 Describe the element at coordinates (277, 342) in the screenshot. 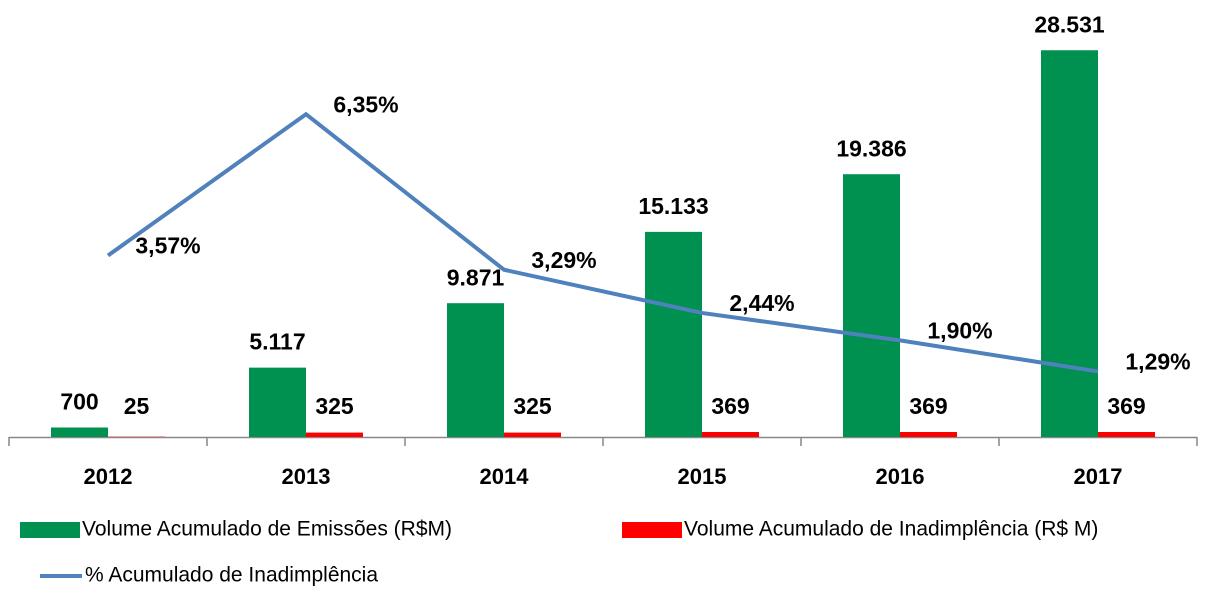

I see `data-label: 5.117` at that location.